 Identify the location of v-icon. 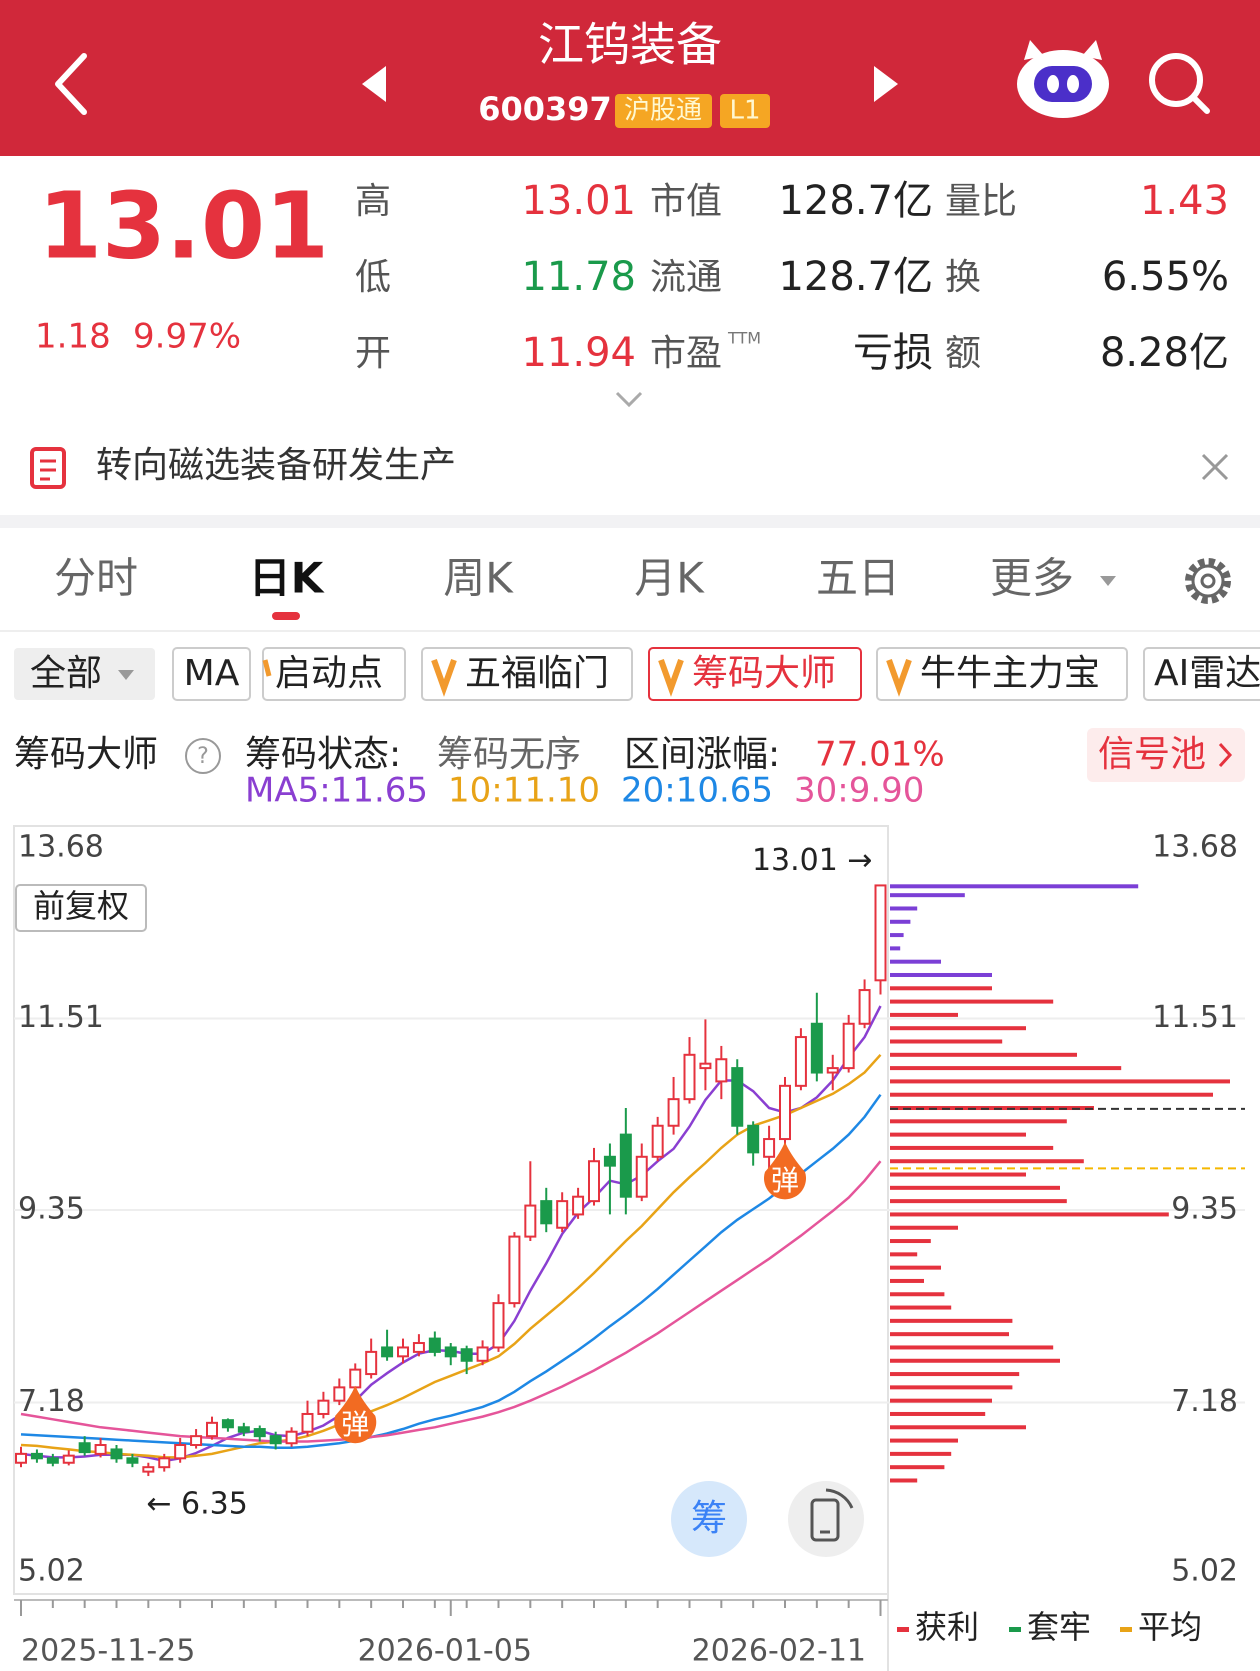
(267, 668).